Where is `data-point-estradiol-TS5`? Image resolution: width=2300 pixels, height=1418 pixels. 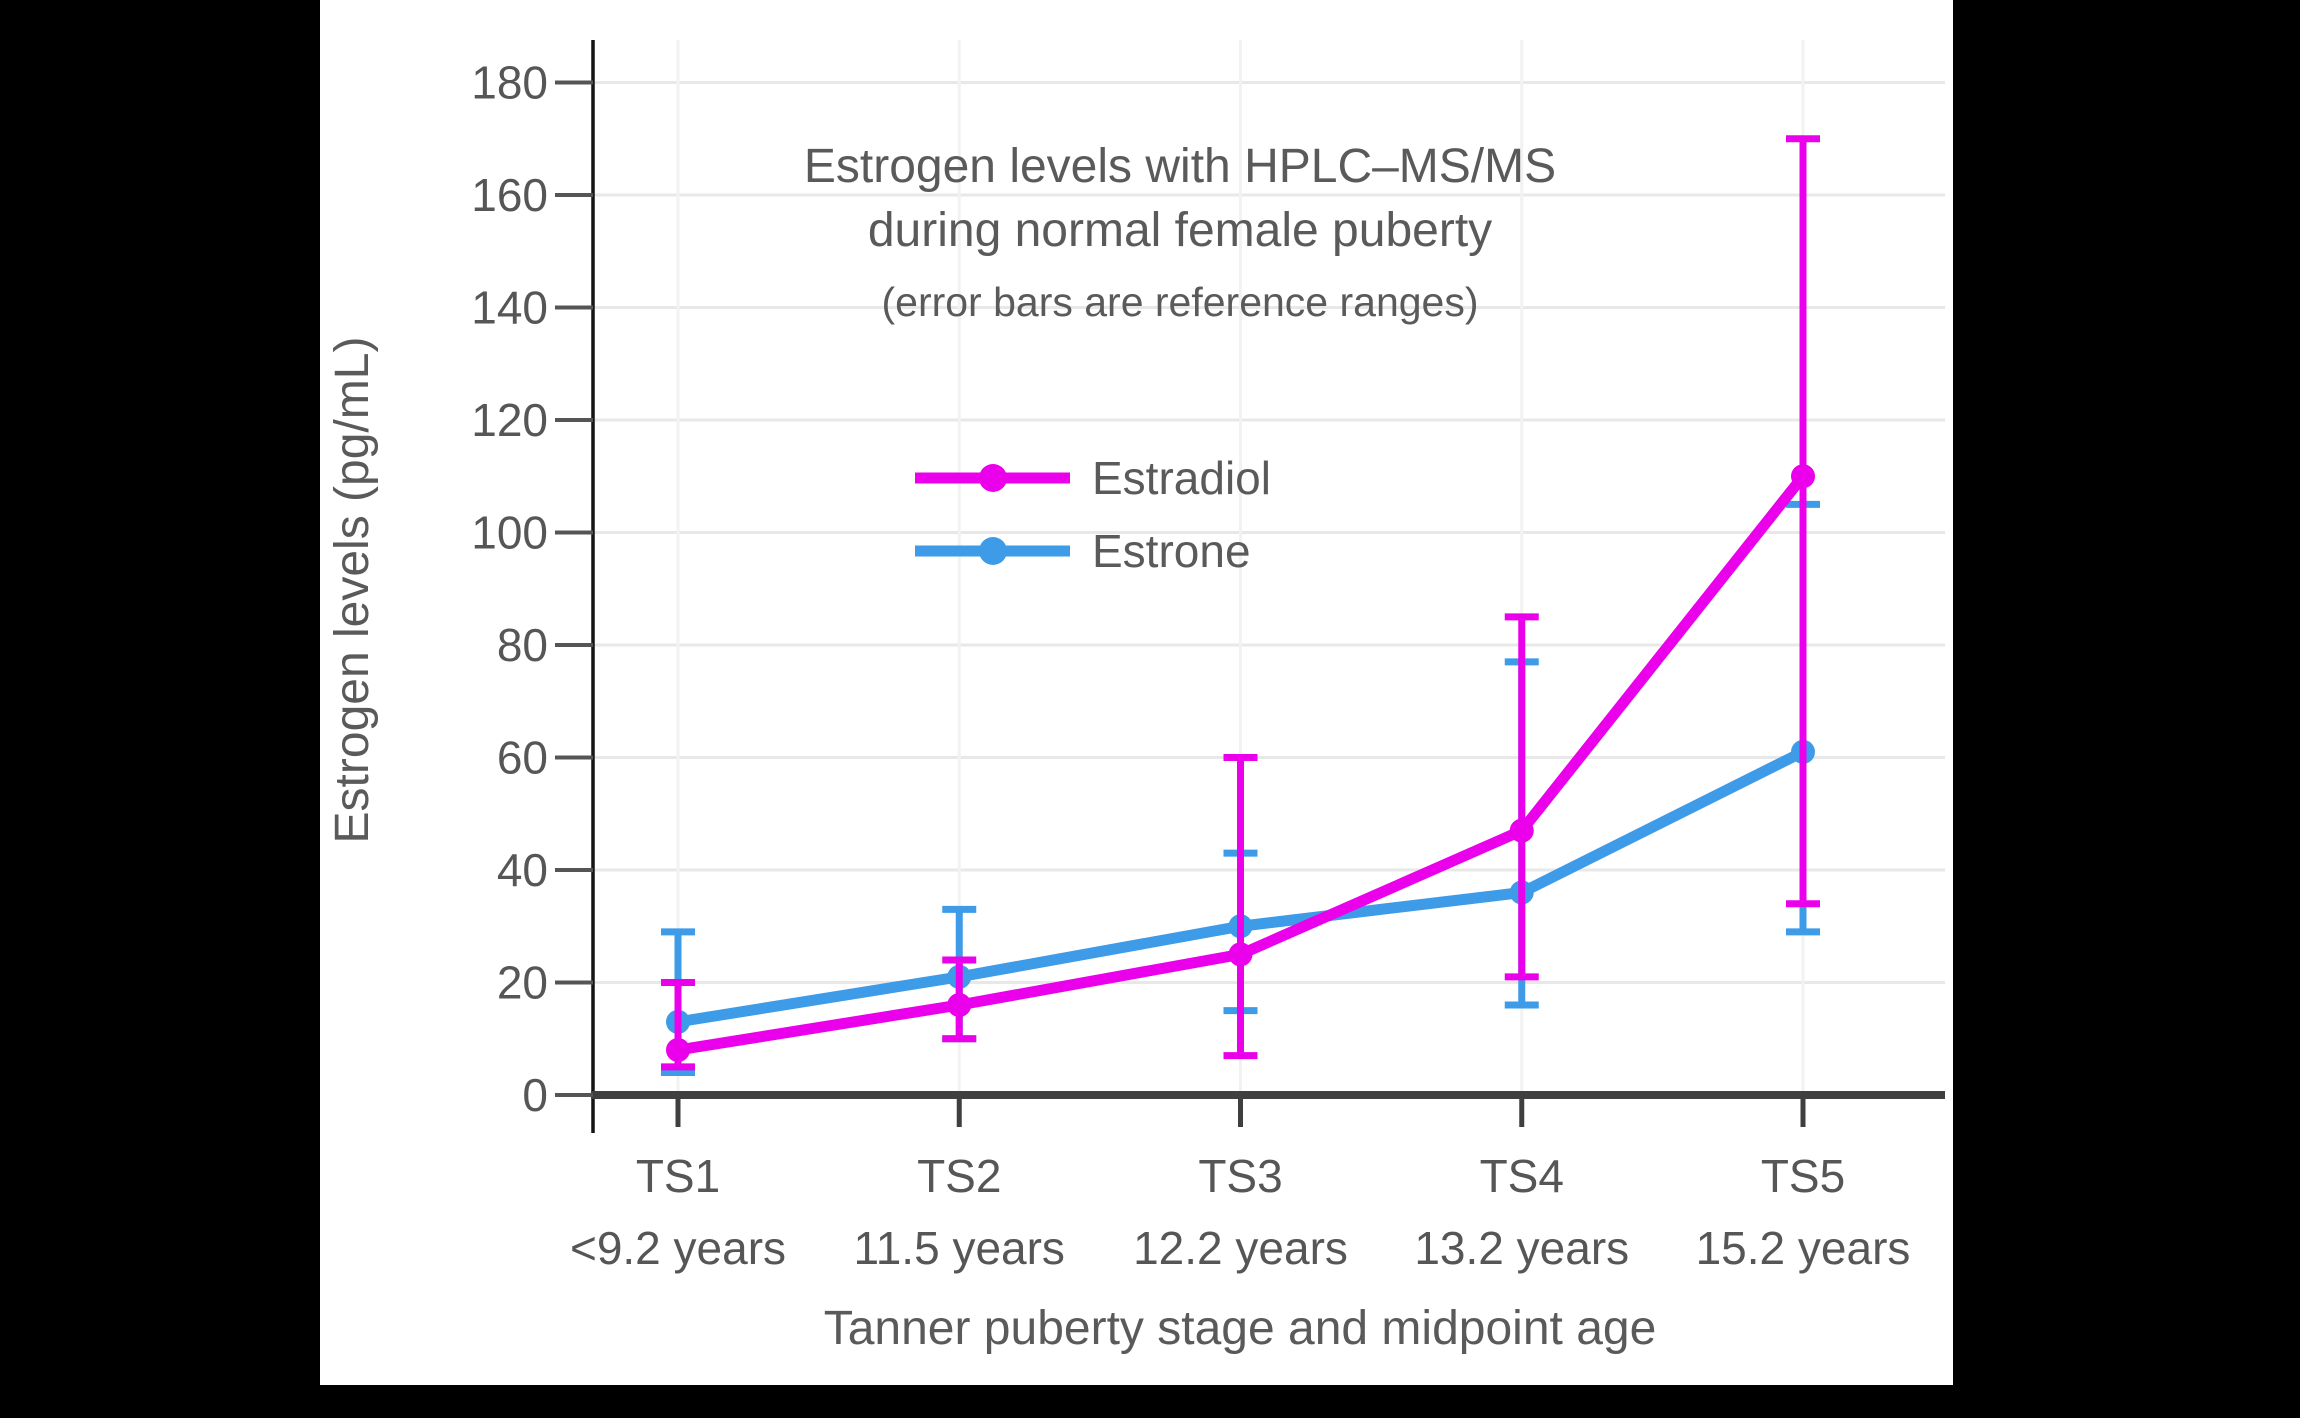 data-point-estradiol-TS5 is located at coordinates (1803, 476).